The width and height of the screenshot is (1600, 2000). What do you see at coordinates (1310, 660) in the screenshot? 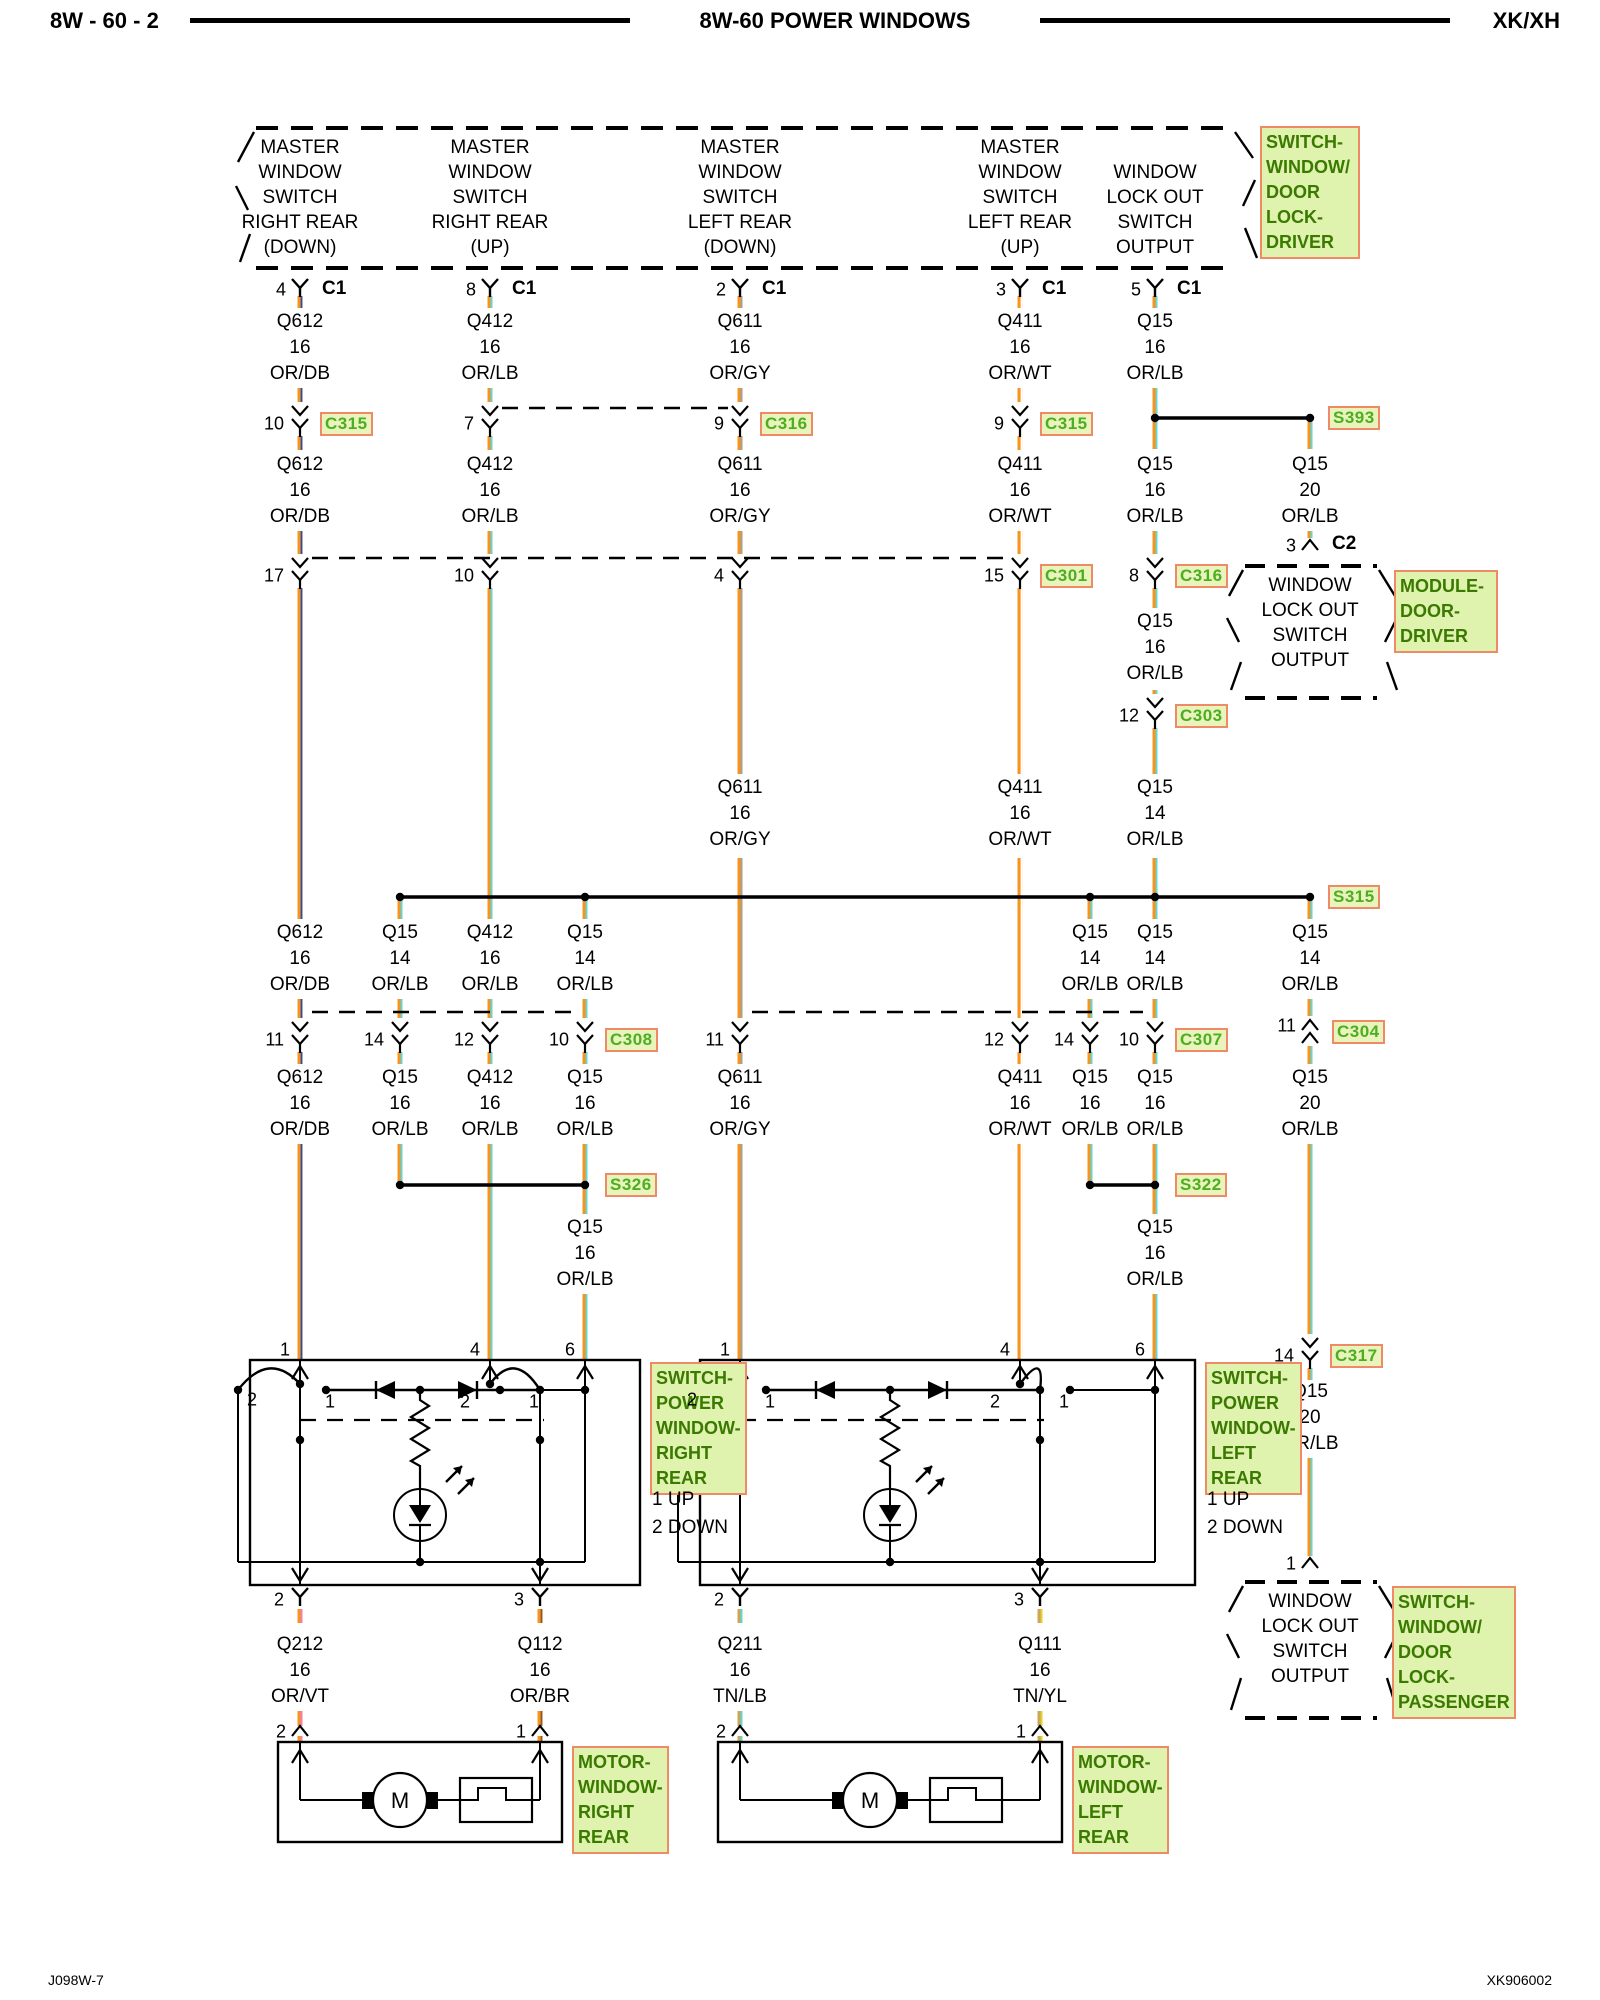
I see `lockout-box-label: OUTPUT` at bounding box center [1310, 660].